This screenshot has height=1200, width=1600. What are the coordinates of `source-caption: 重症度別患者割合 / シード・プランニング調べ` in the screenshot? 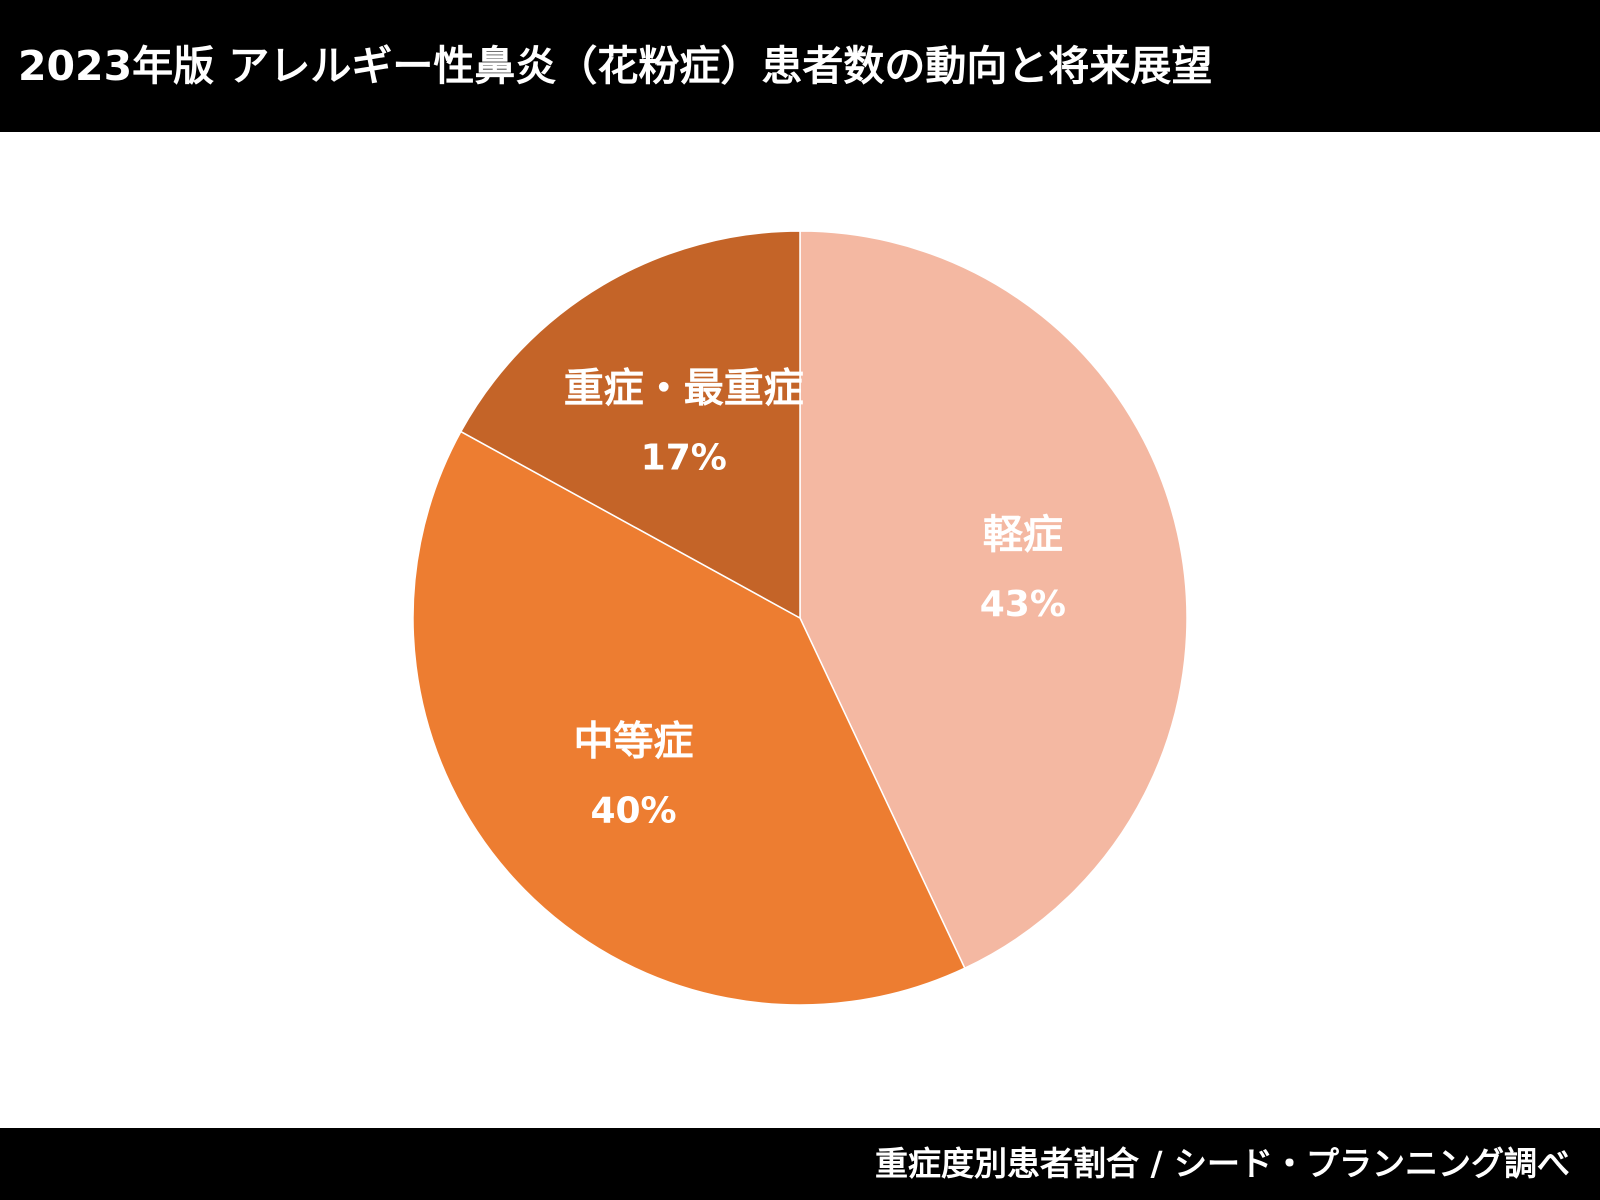 It's located at (1222, 1163).